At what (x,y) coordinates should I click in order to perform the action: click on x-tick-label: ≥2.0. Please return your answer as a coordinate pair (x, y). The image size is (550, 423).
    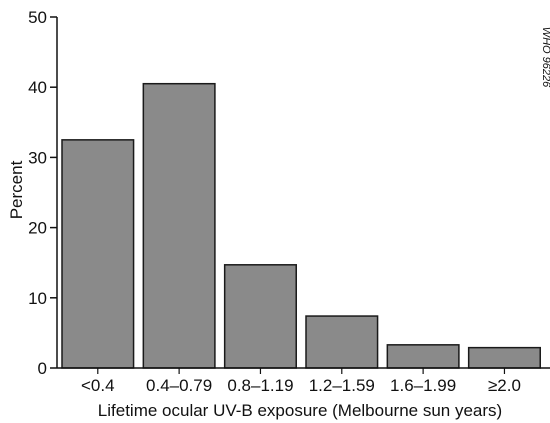
    Looking at the image, I should click on (504, 385).